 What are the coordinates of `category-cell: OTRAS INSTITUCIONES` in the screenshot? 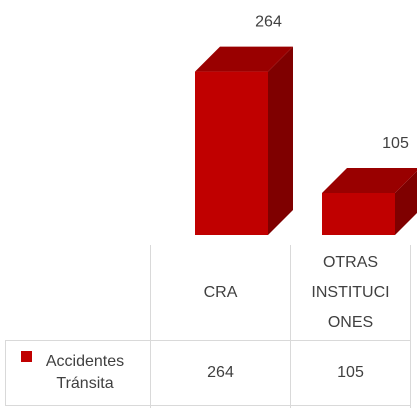 It's located at (350, 292).